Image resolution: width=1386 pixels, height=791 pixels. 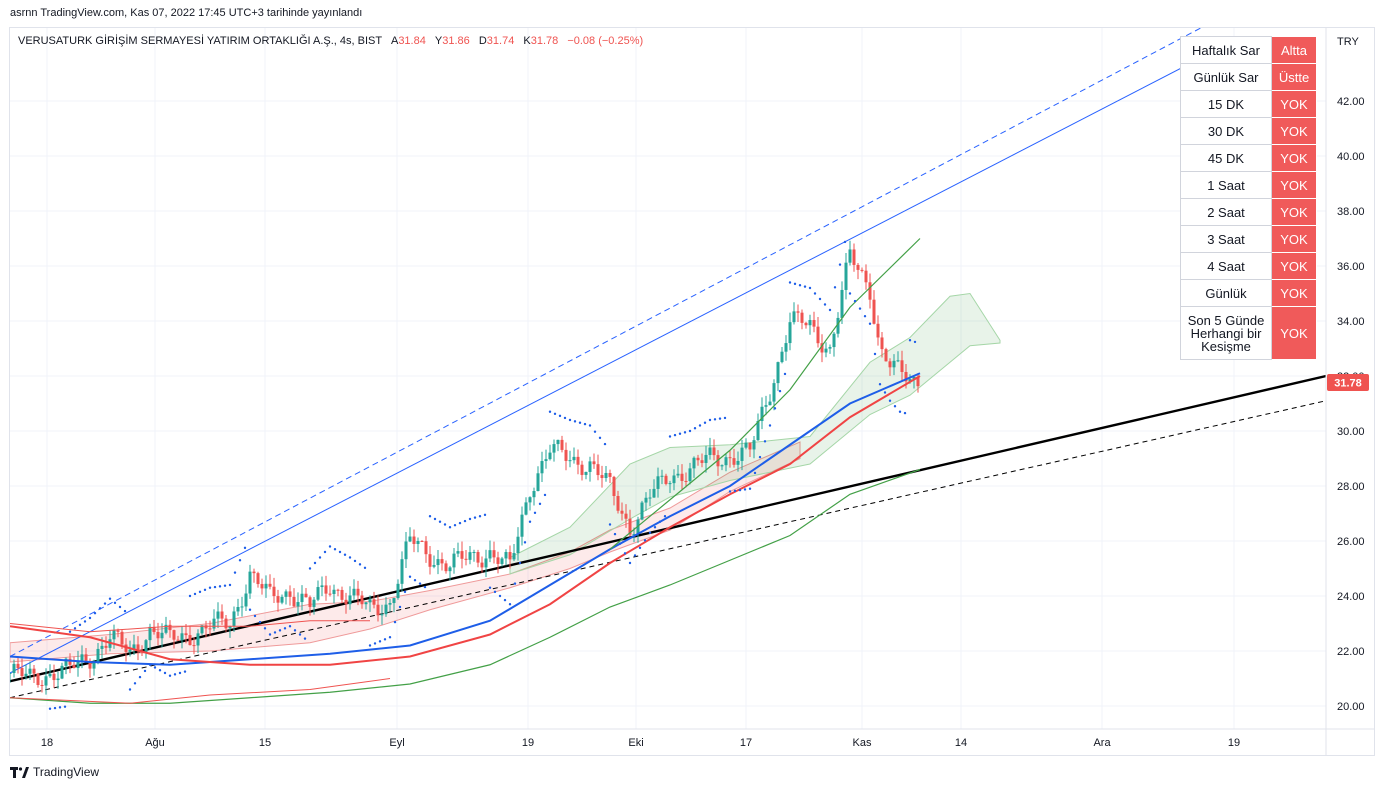 What do you see at coordinates (1226, 77) in the screenshot?
I see `signal-label: Günlük Sar` at bounding box center [1226, 77].